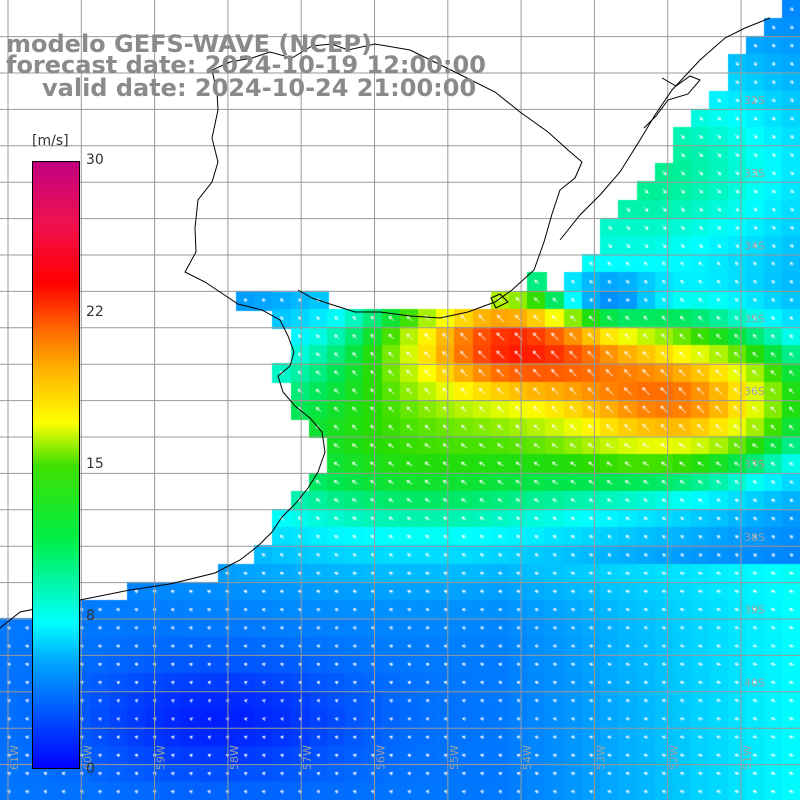 The height and width of the screenshot is (800, 800). I want to click on lat-label: 33S, so click(754, 173).